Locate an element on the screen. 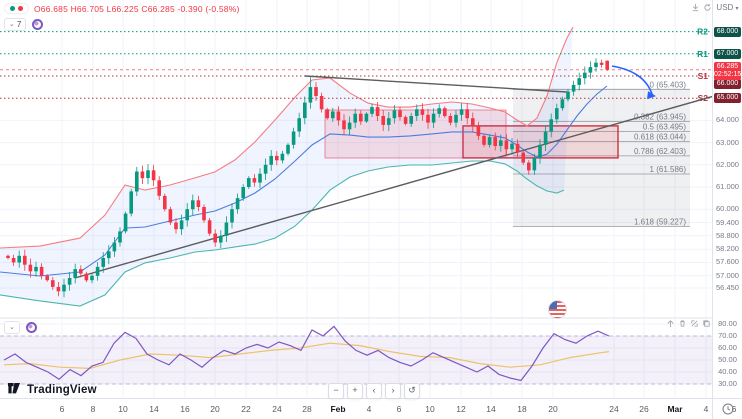 Image resolution: width=742 pixels, height=419 pixels. fib-level-label: 0.382 (63.945) is located at coordinates (660, 117).